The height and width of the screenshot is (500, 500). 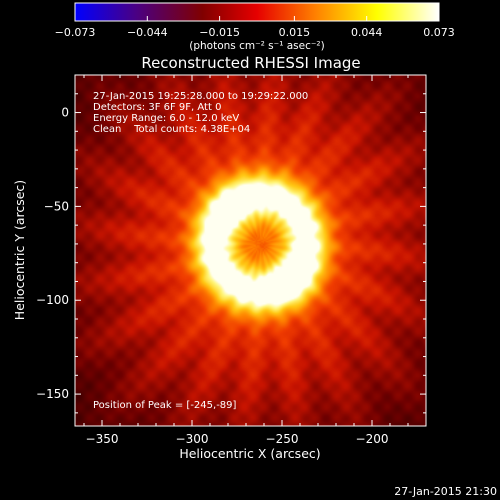 I want to click on colorbar-gradient, so click(x=257, y=12).